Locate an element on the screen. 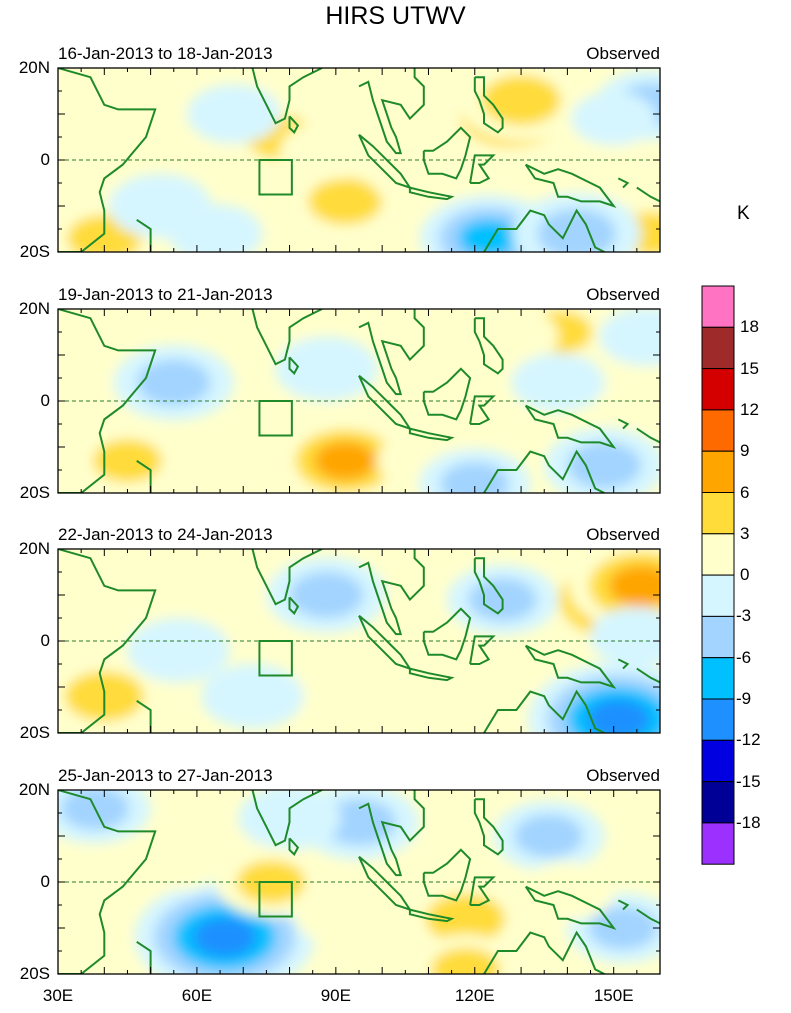  colorbar-label: 12 is located at coordinates (749, 409).